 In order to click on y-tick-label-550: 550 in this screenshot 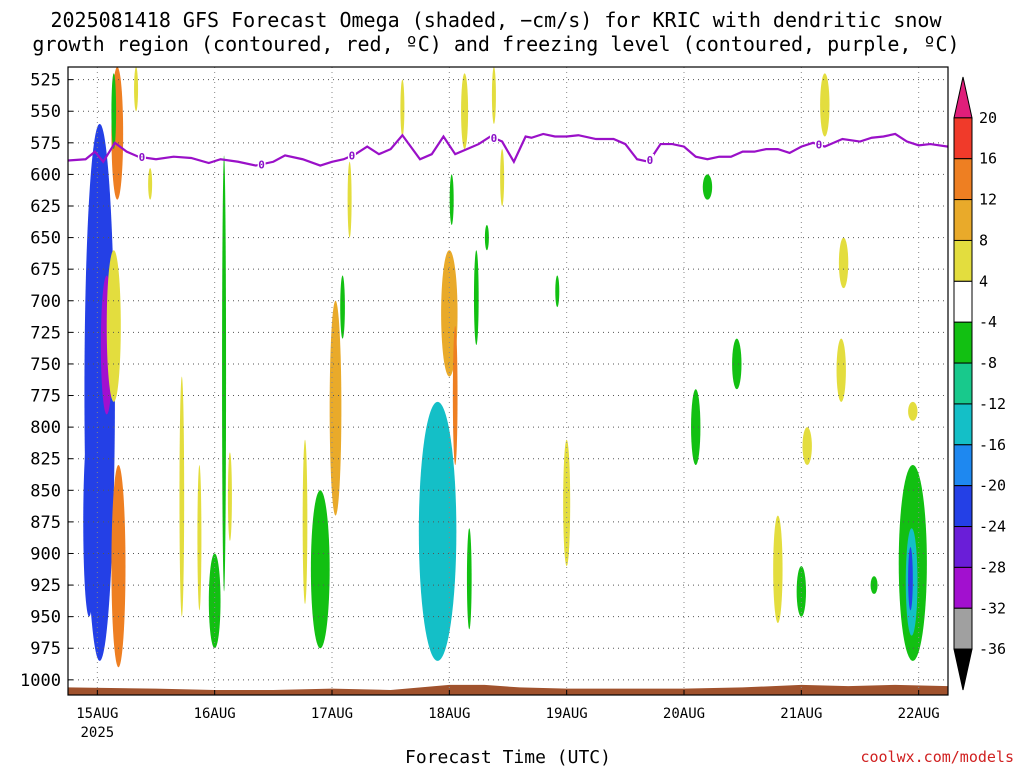, I will do `click(45, 112)`.